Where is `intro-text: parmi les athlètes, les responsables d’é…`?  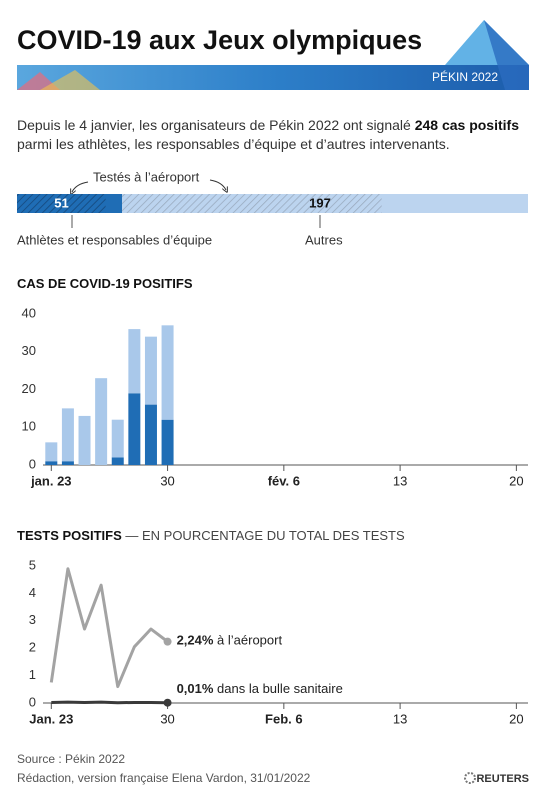
intro-text: parmi les athlètes, les responsables d’é… is located at coordinates (233, 144).